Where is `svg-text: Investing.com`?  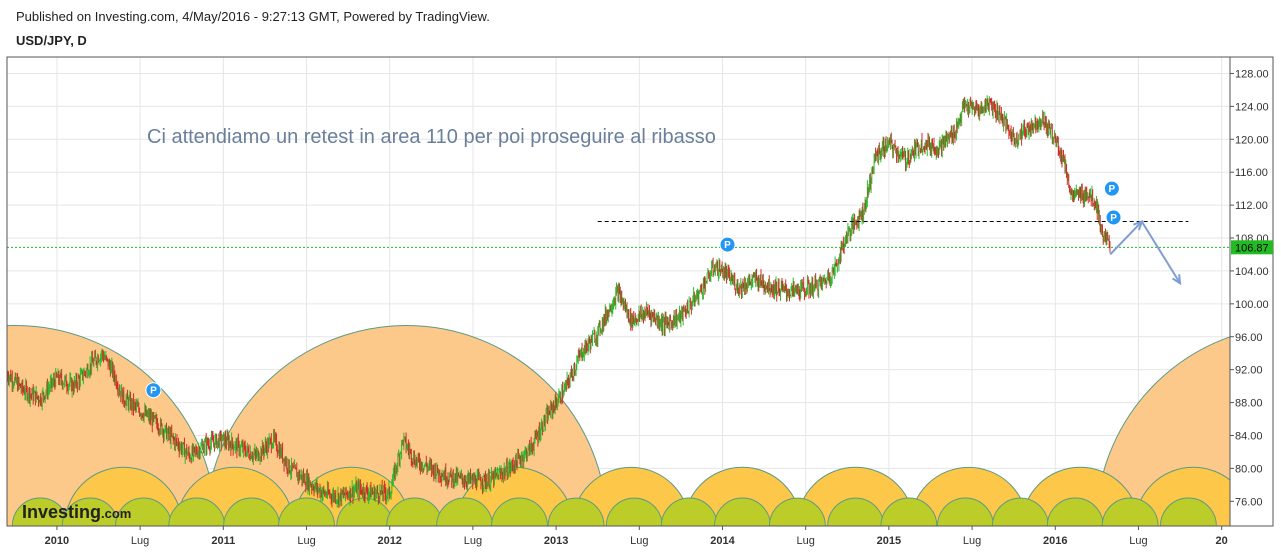
svg-text: Investing.com is located at coordinates (76, 512).